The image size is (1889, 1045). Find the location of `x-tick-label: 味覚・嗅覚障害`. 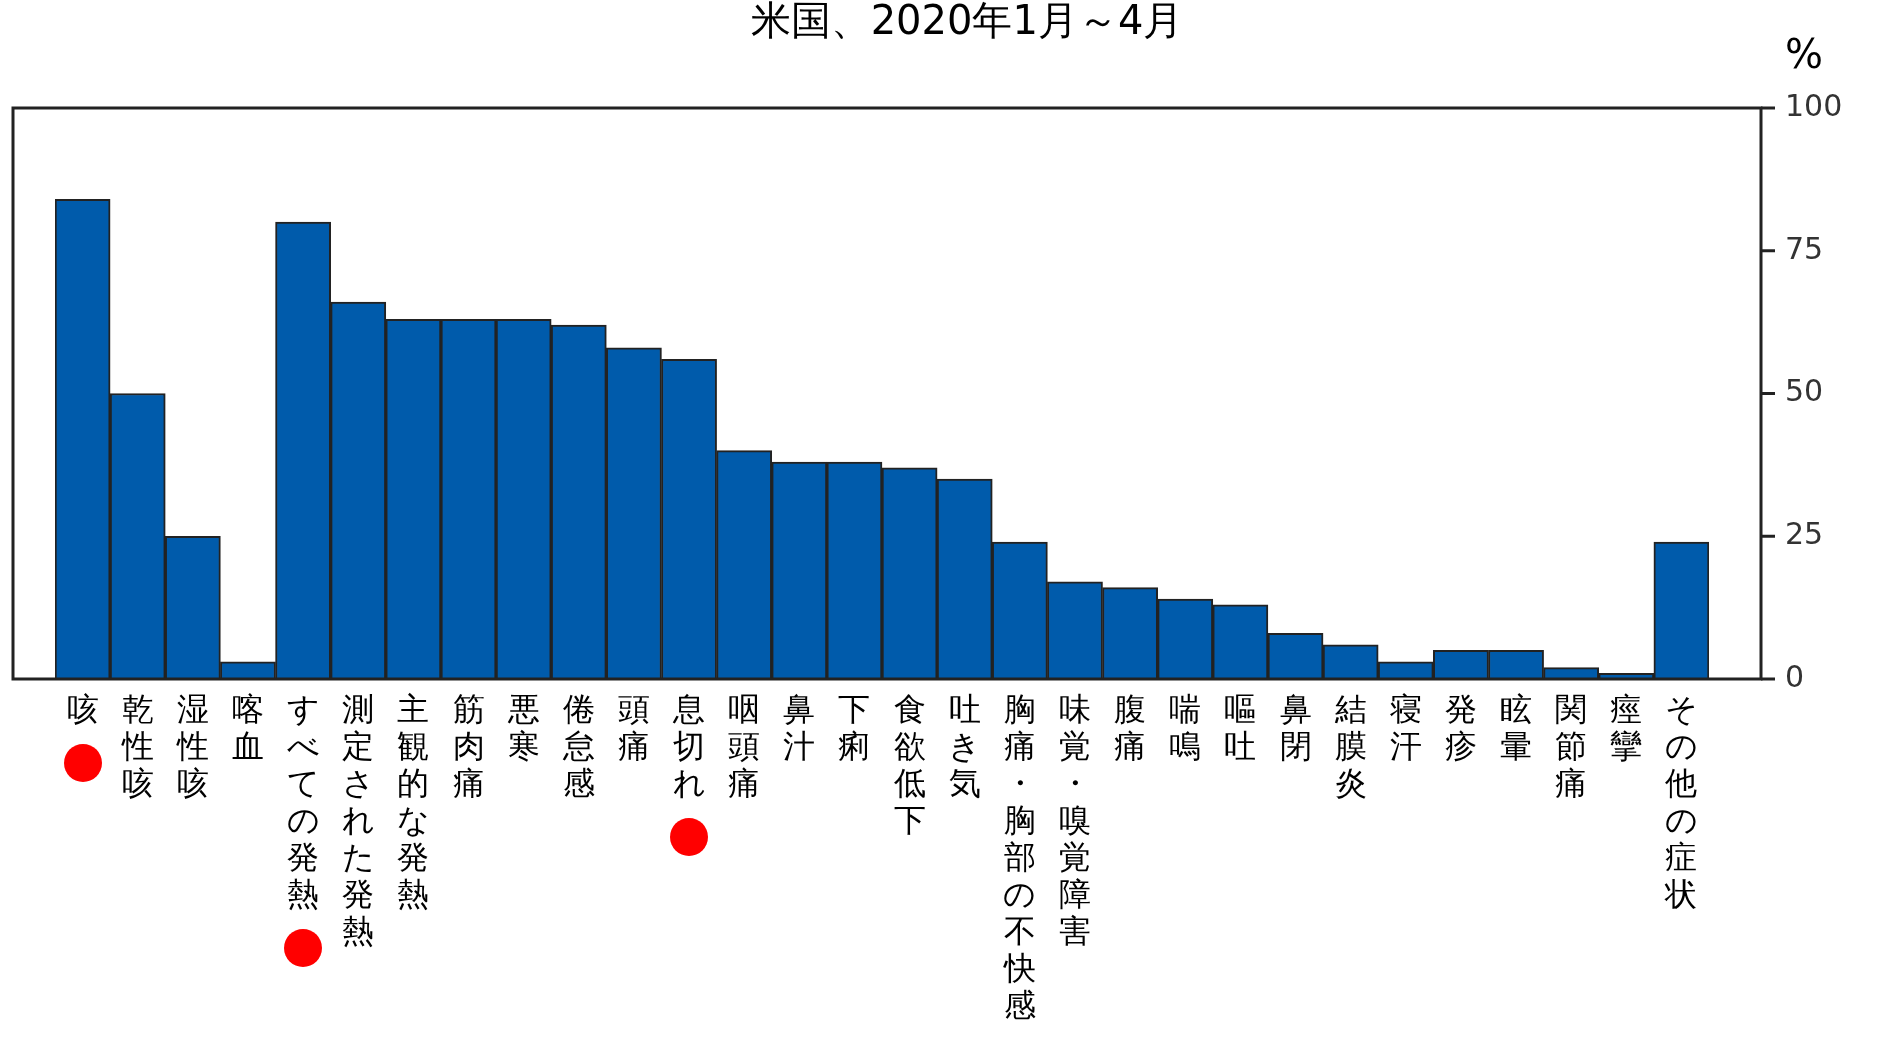

x-tick-label: 味覚・嗅覚障害 is located at coordinates (1074, 819).